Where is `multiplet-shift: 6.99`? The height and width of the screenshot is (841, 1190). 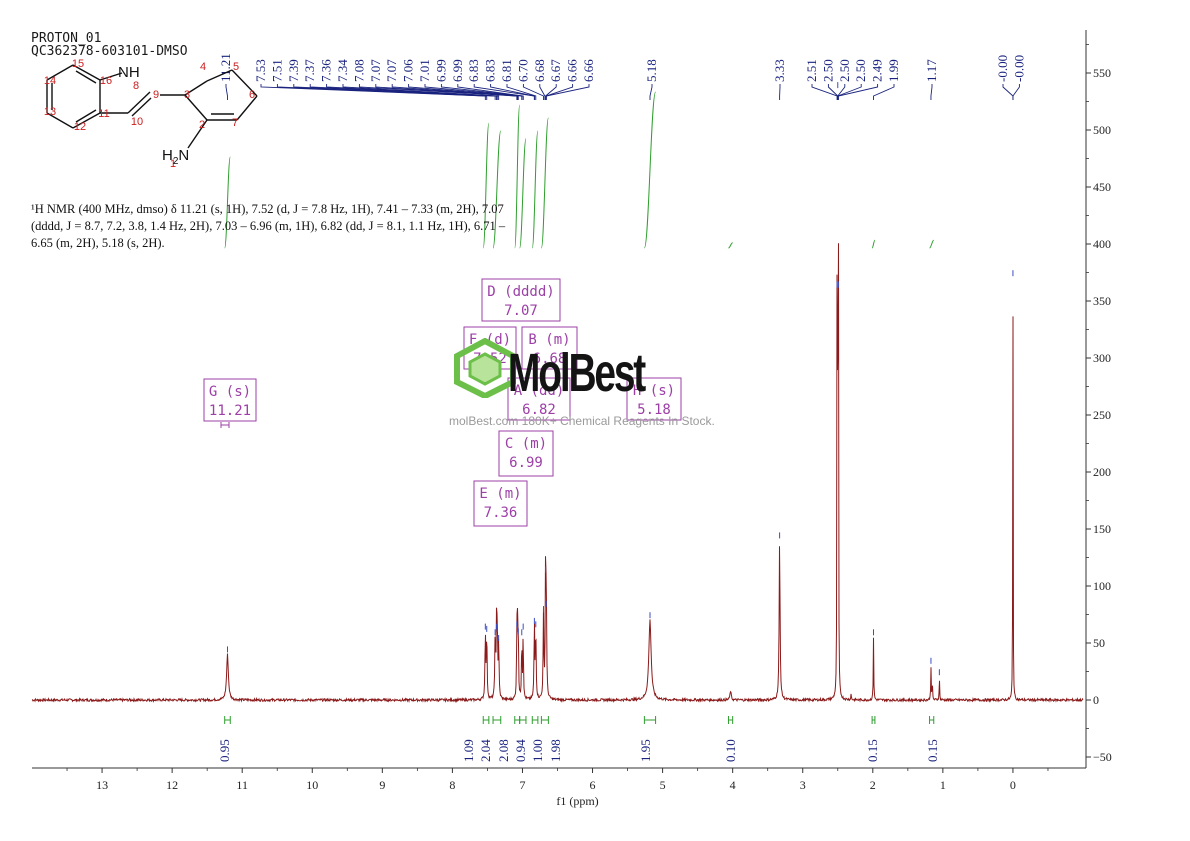 multiplet-shift: 6.99 is located at coordinates (526, 463).